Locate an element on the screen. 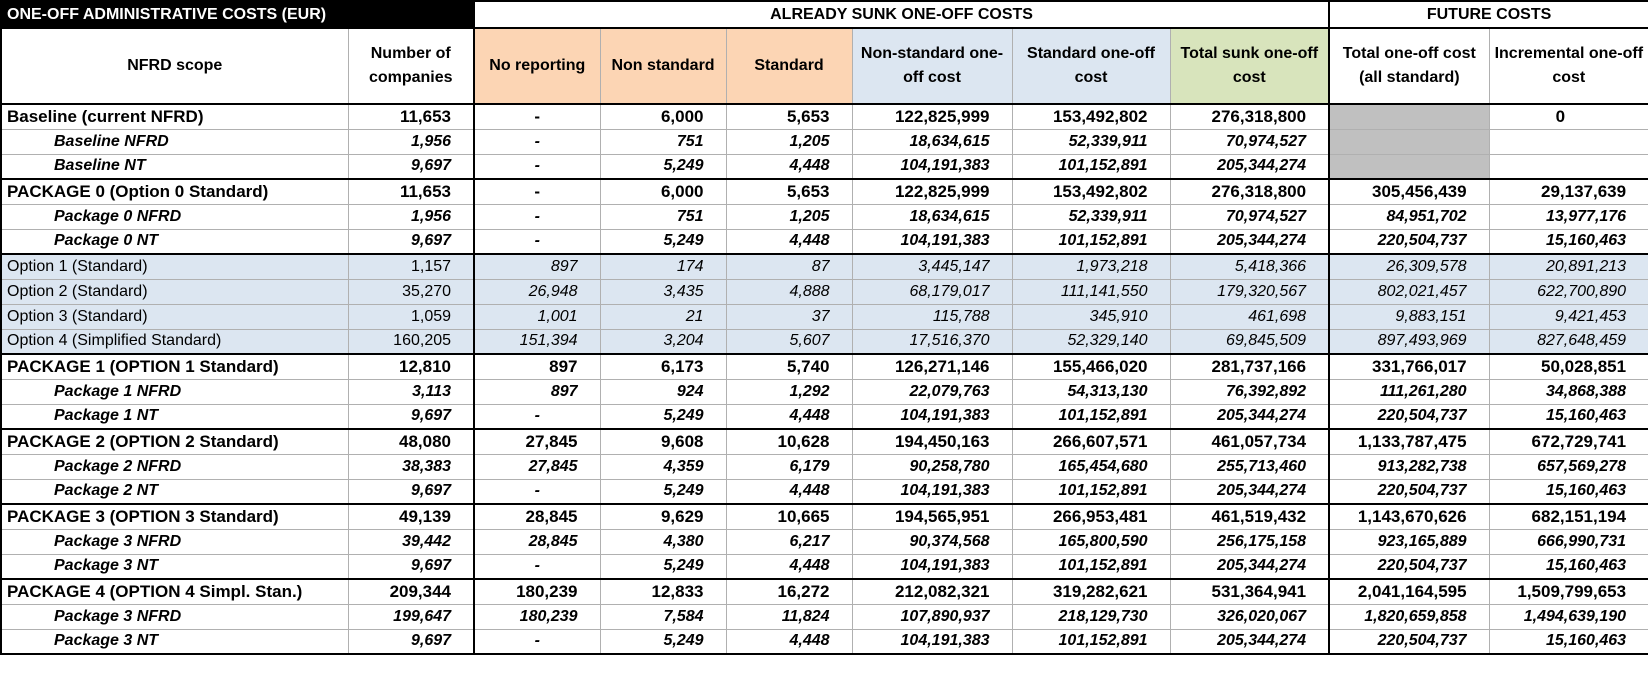  column-header: Total sunk one-off cost is located at coordinates (1249, 66).